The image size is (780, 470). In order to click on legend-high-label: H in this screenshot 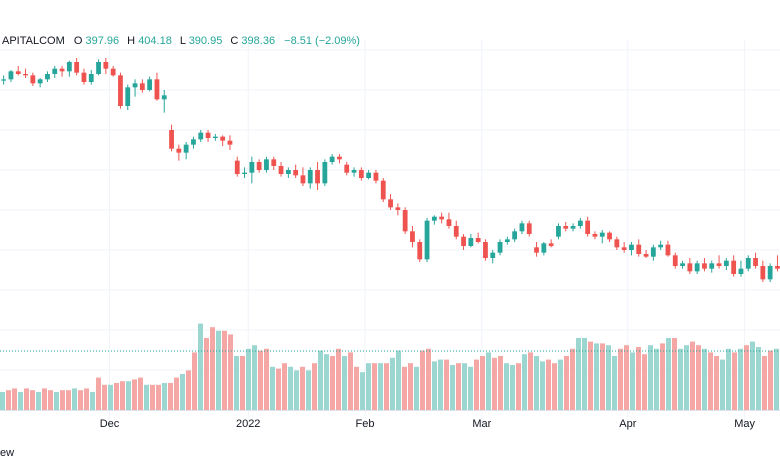, I will do `click(131, 41)`.